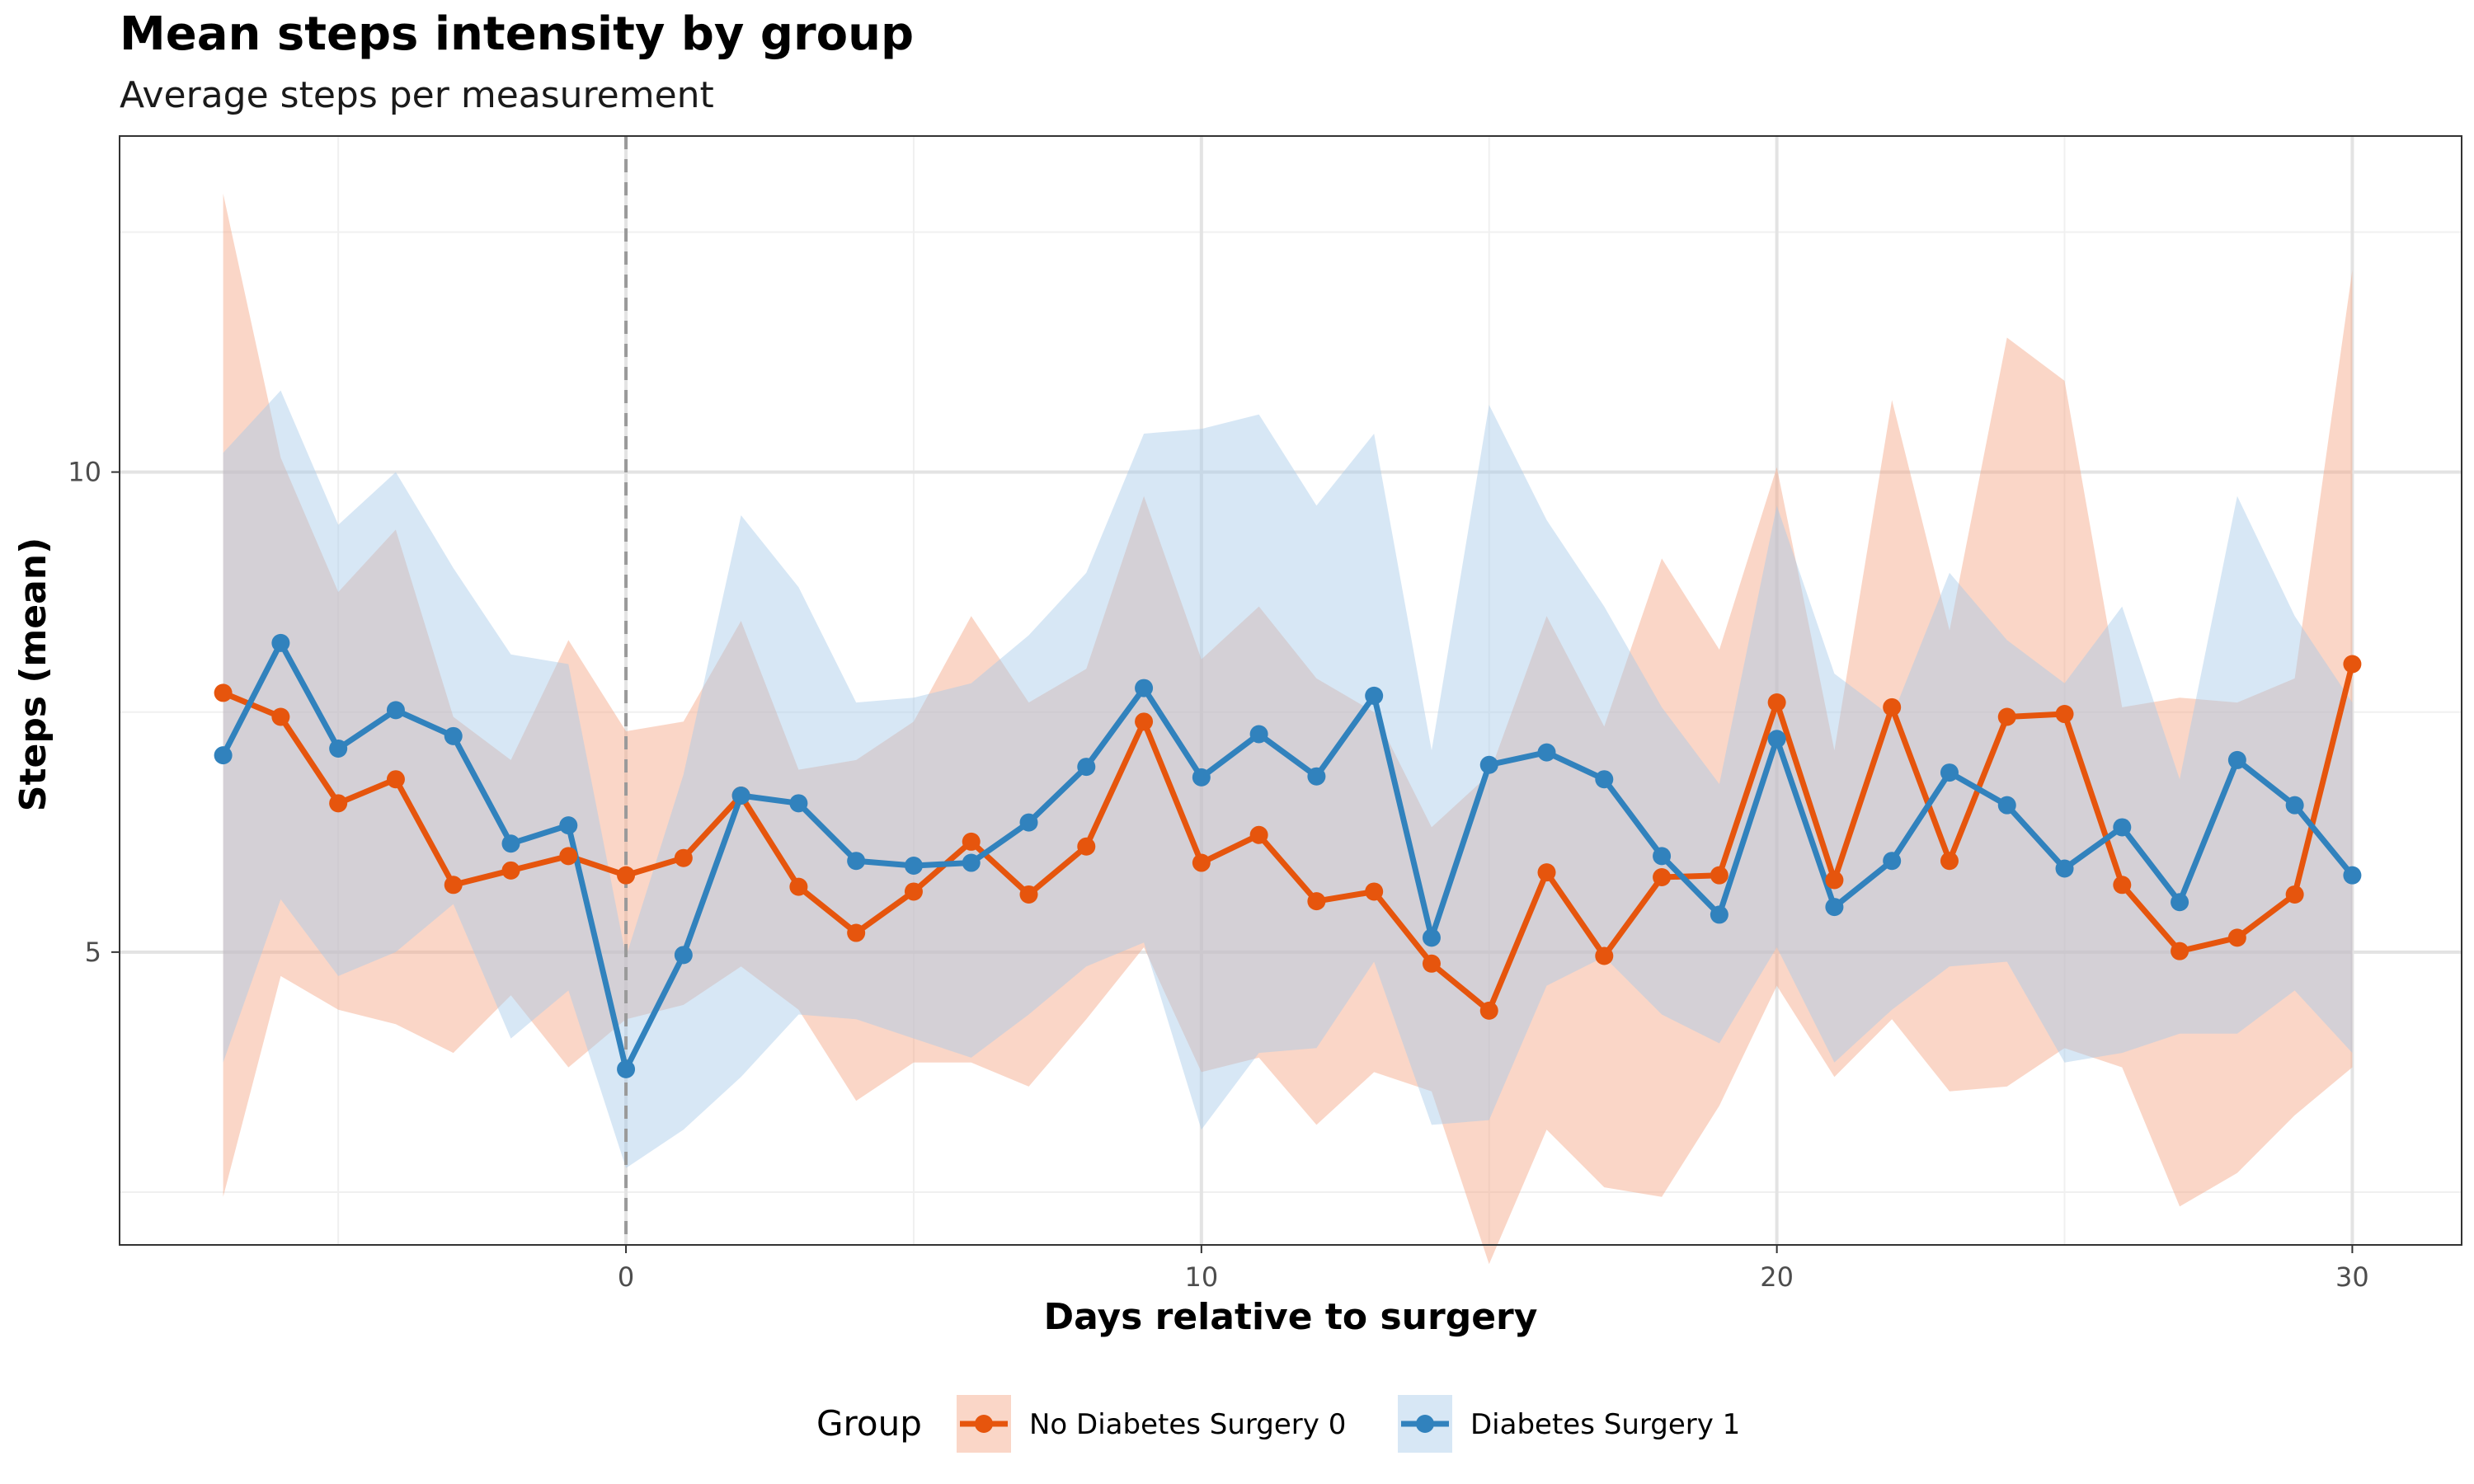 The height and width of the screenshot is (1484, 2474). I want to click on y-axis-title: Steps (mean), so click(33, 675).